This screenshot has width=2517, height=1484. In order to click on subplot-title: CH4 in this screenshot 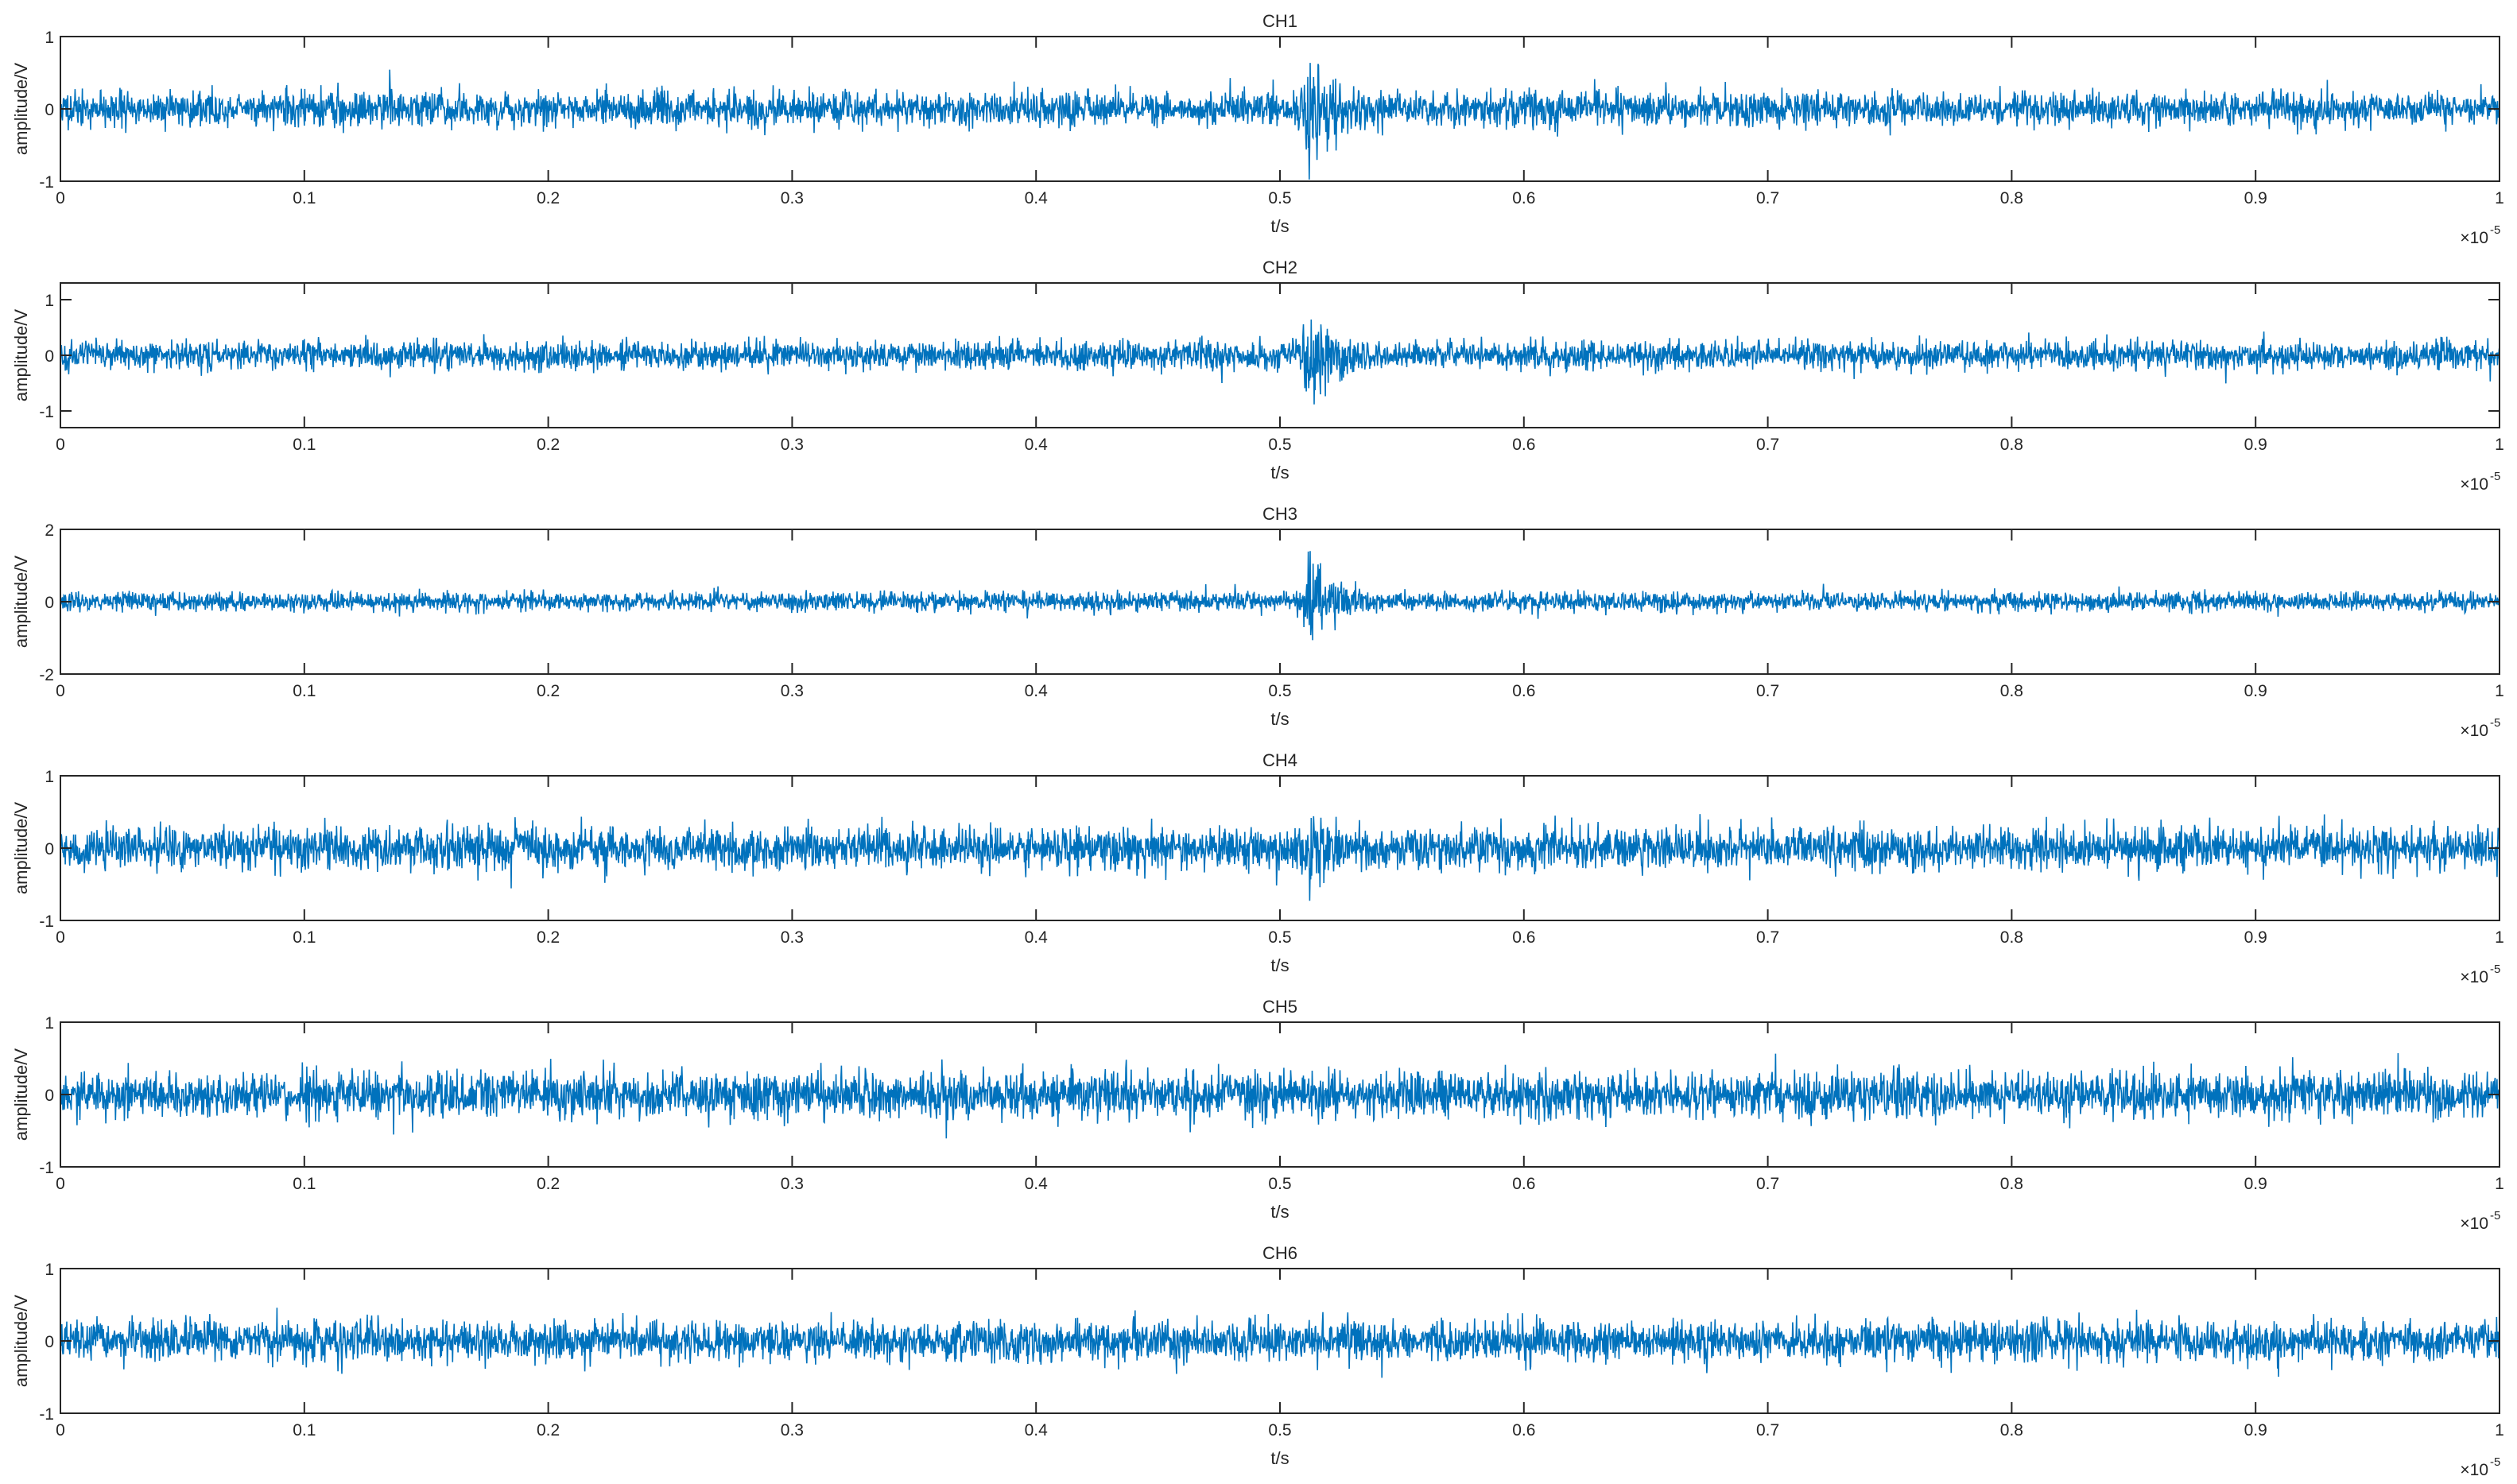, I will do `click(1279, 760)`.